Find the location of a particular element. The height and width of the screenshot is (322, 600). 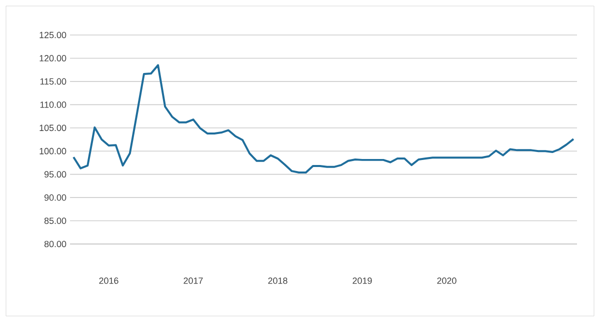

y-tick-label: 110.00 is located at coordinates (53, 104).